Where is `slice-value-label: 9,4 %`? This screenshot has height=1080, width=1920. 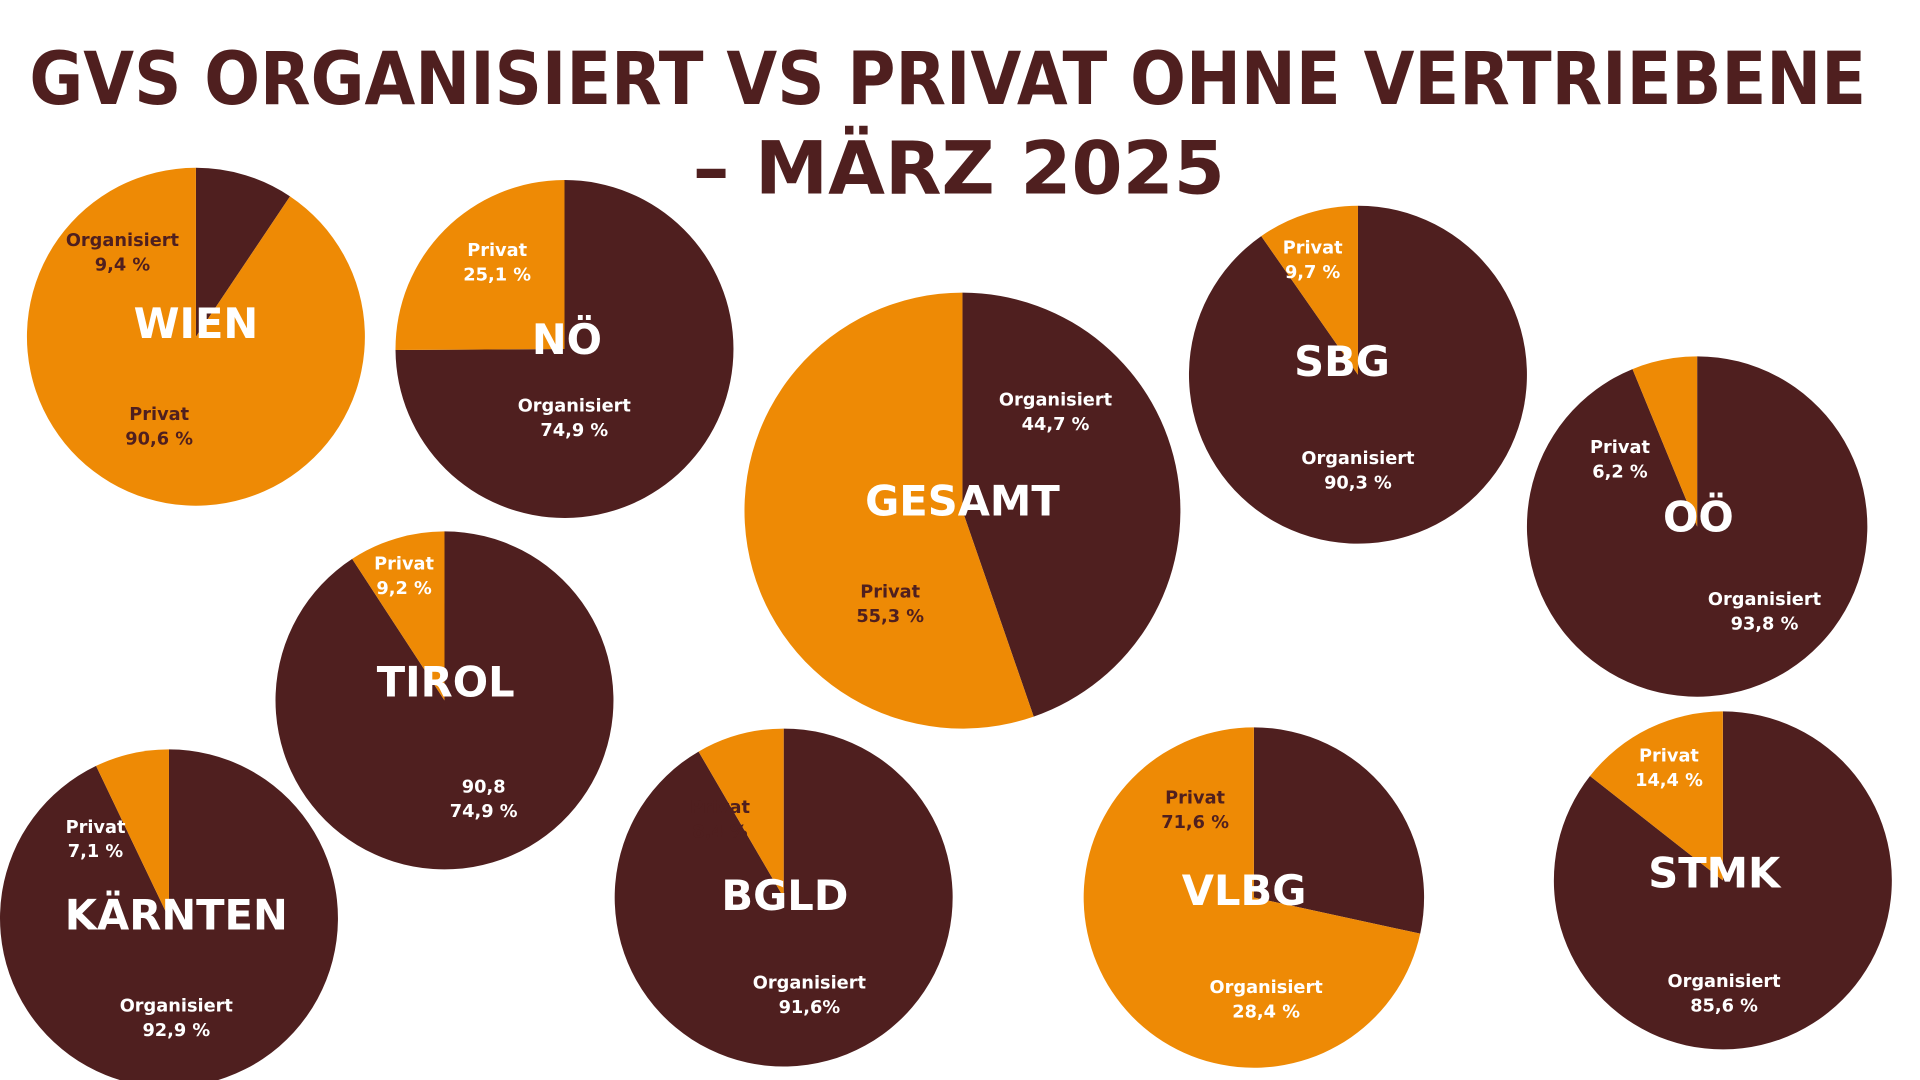
slice-value-label: 9,4 % is located at coordinates (123, 266).